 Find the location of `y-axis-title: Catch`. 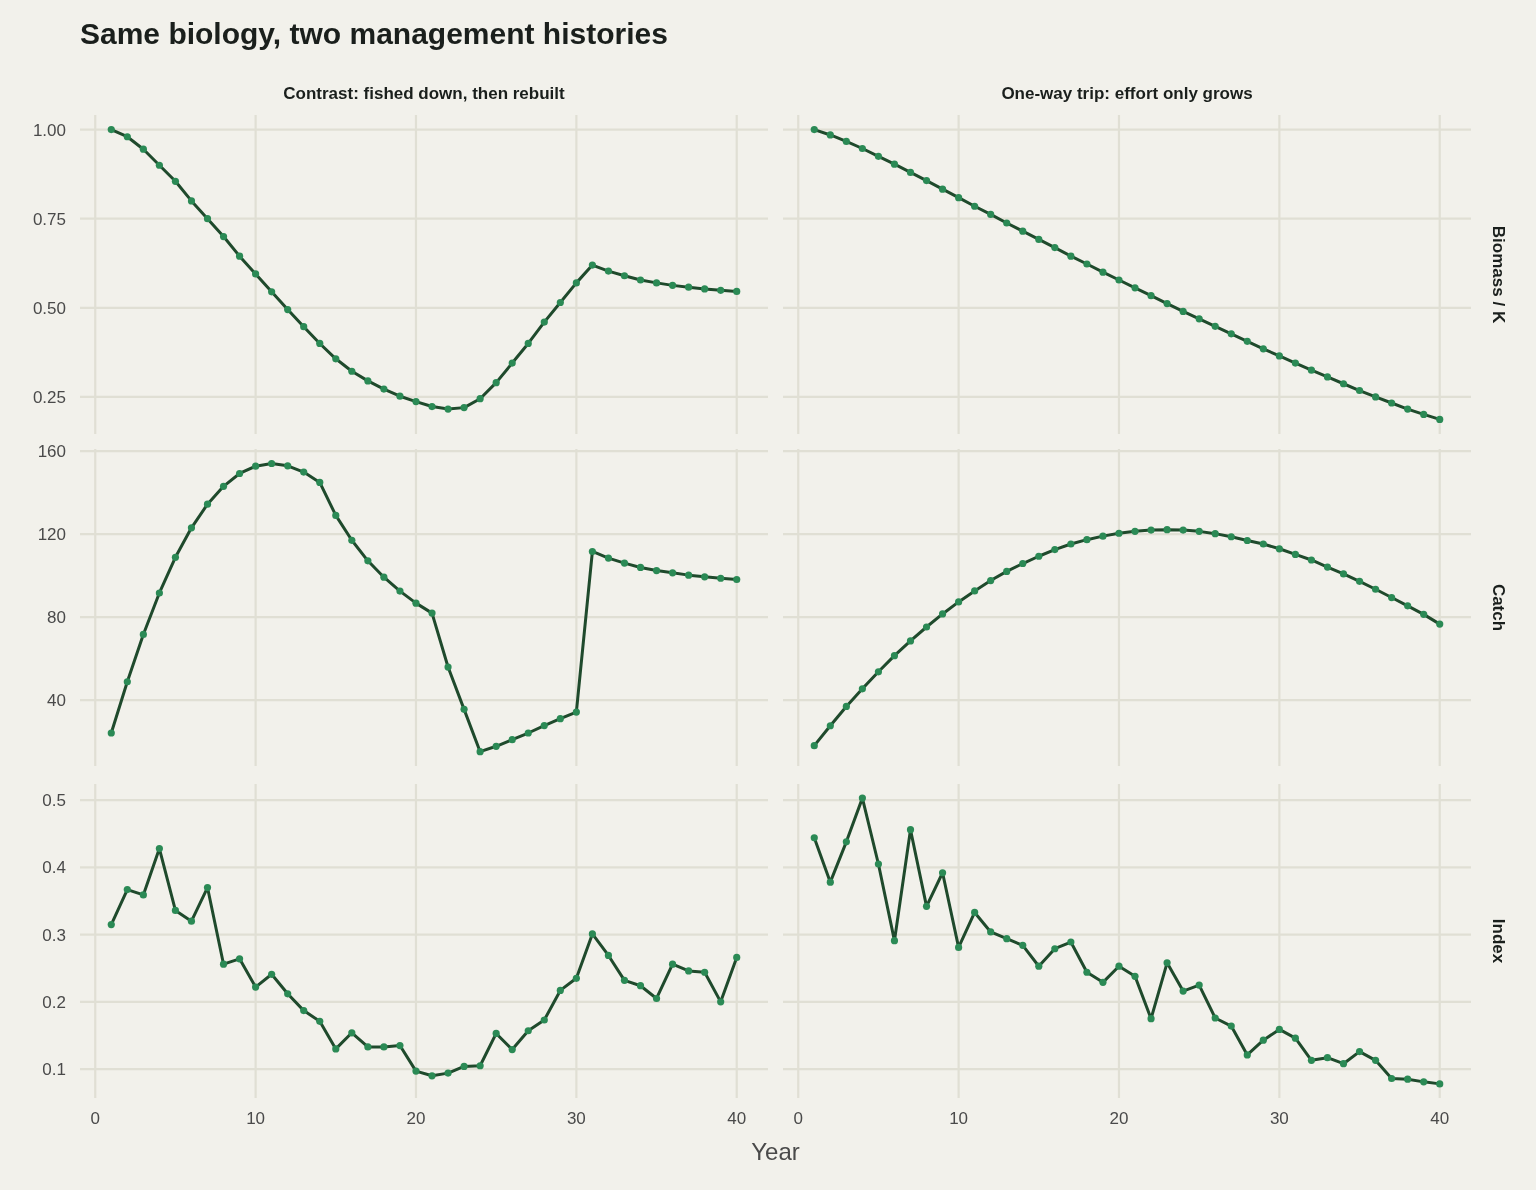

y-axis-title: Catch is located at coordinates (1498, 607).